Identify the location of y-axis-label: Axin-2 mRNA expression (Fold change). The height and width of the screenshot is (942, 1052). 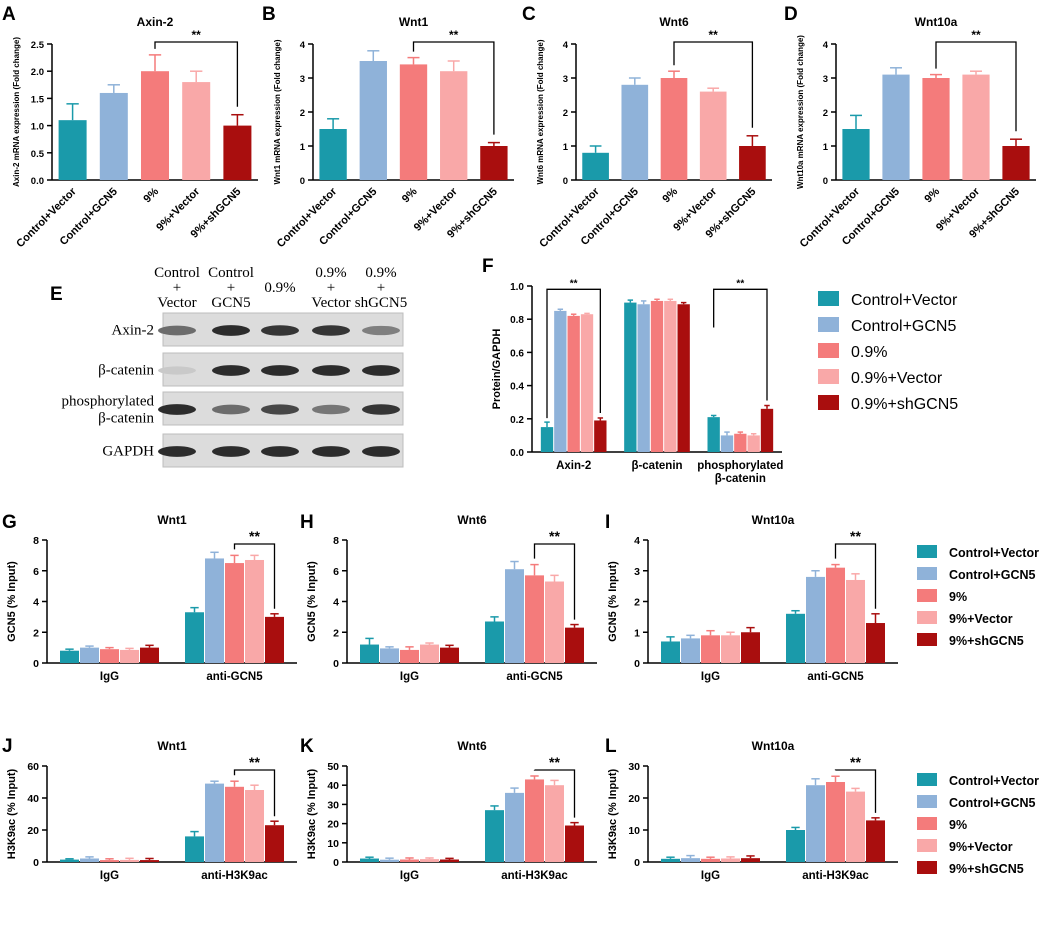
(16, 112).